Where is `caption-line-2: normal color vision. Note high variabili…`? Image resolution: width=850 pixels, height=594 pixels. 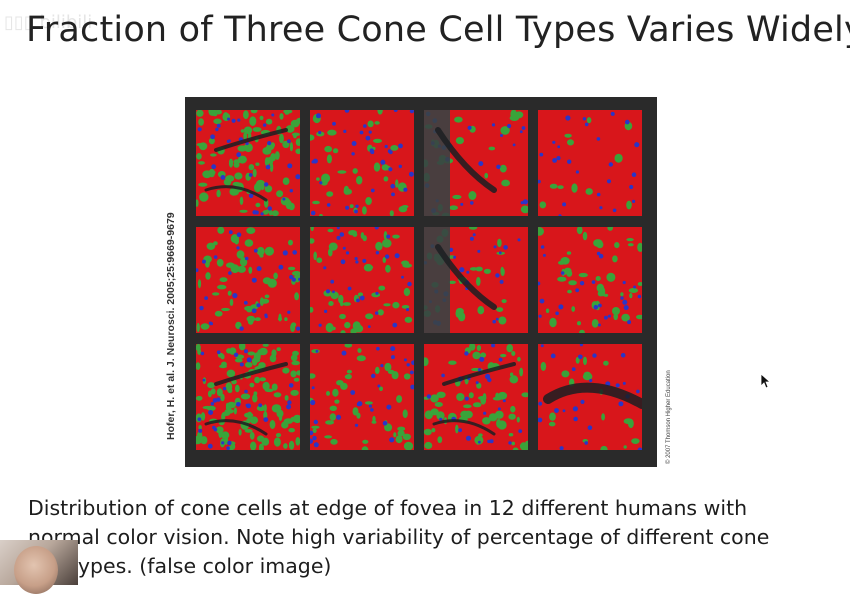
caption-line-2: normal color vision. Note high variabili… is located at coordinates (399, 537).